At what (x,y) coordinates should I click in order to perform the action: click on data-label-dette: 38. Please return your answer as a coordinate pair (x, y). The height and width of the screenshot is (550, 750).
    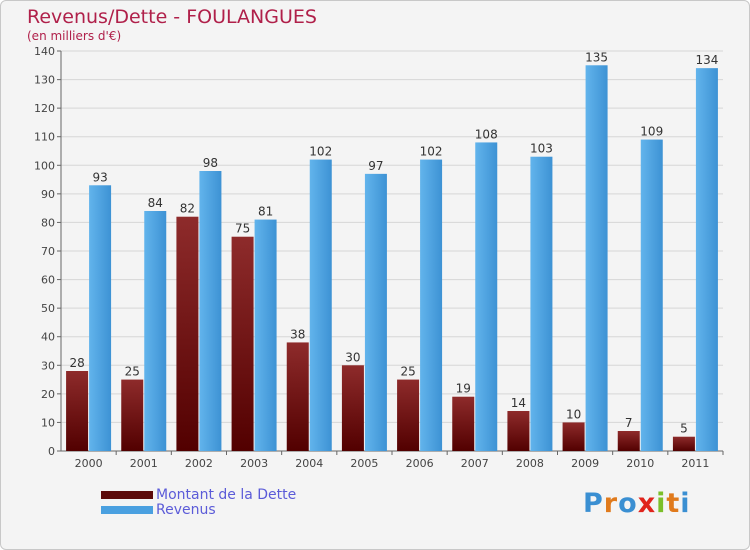
    Looking at the image, I should click on (297, 334).